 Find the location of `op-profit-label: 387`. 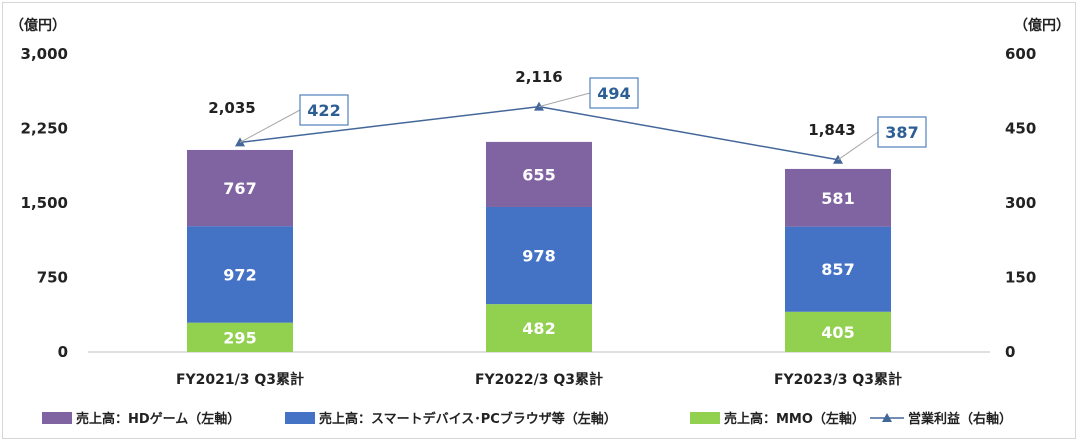

op-profit-label: 387 is located at coordinates (901, 132).